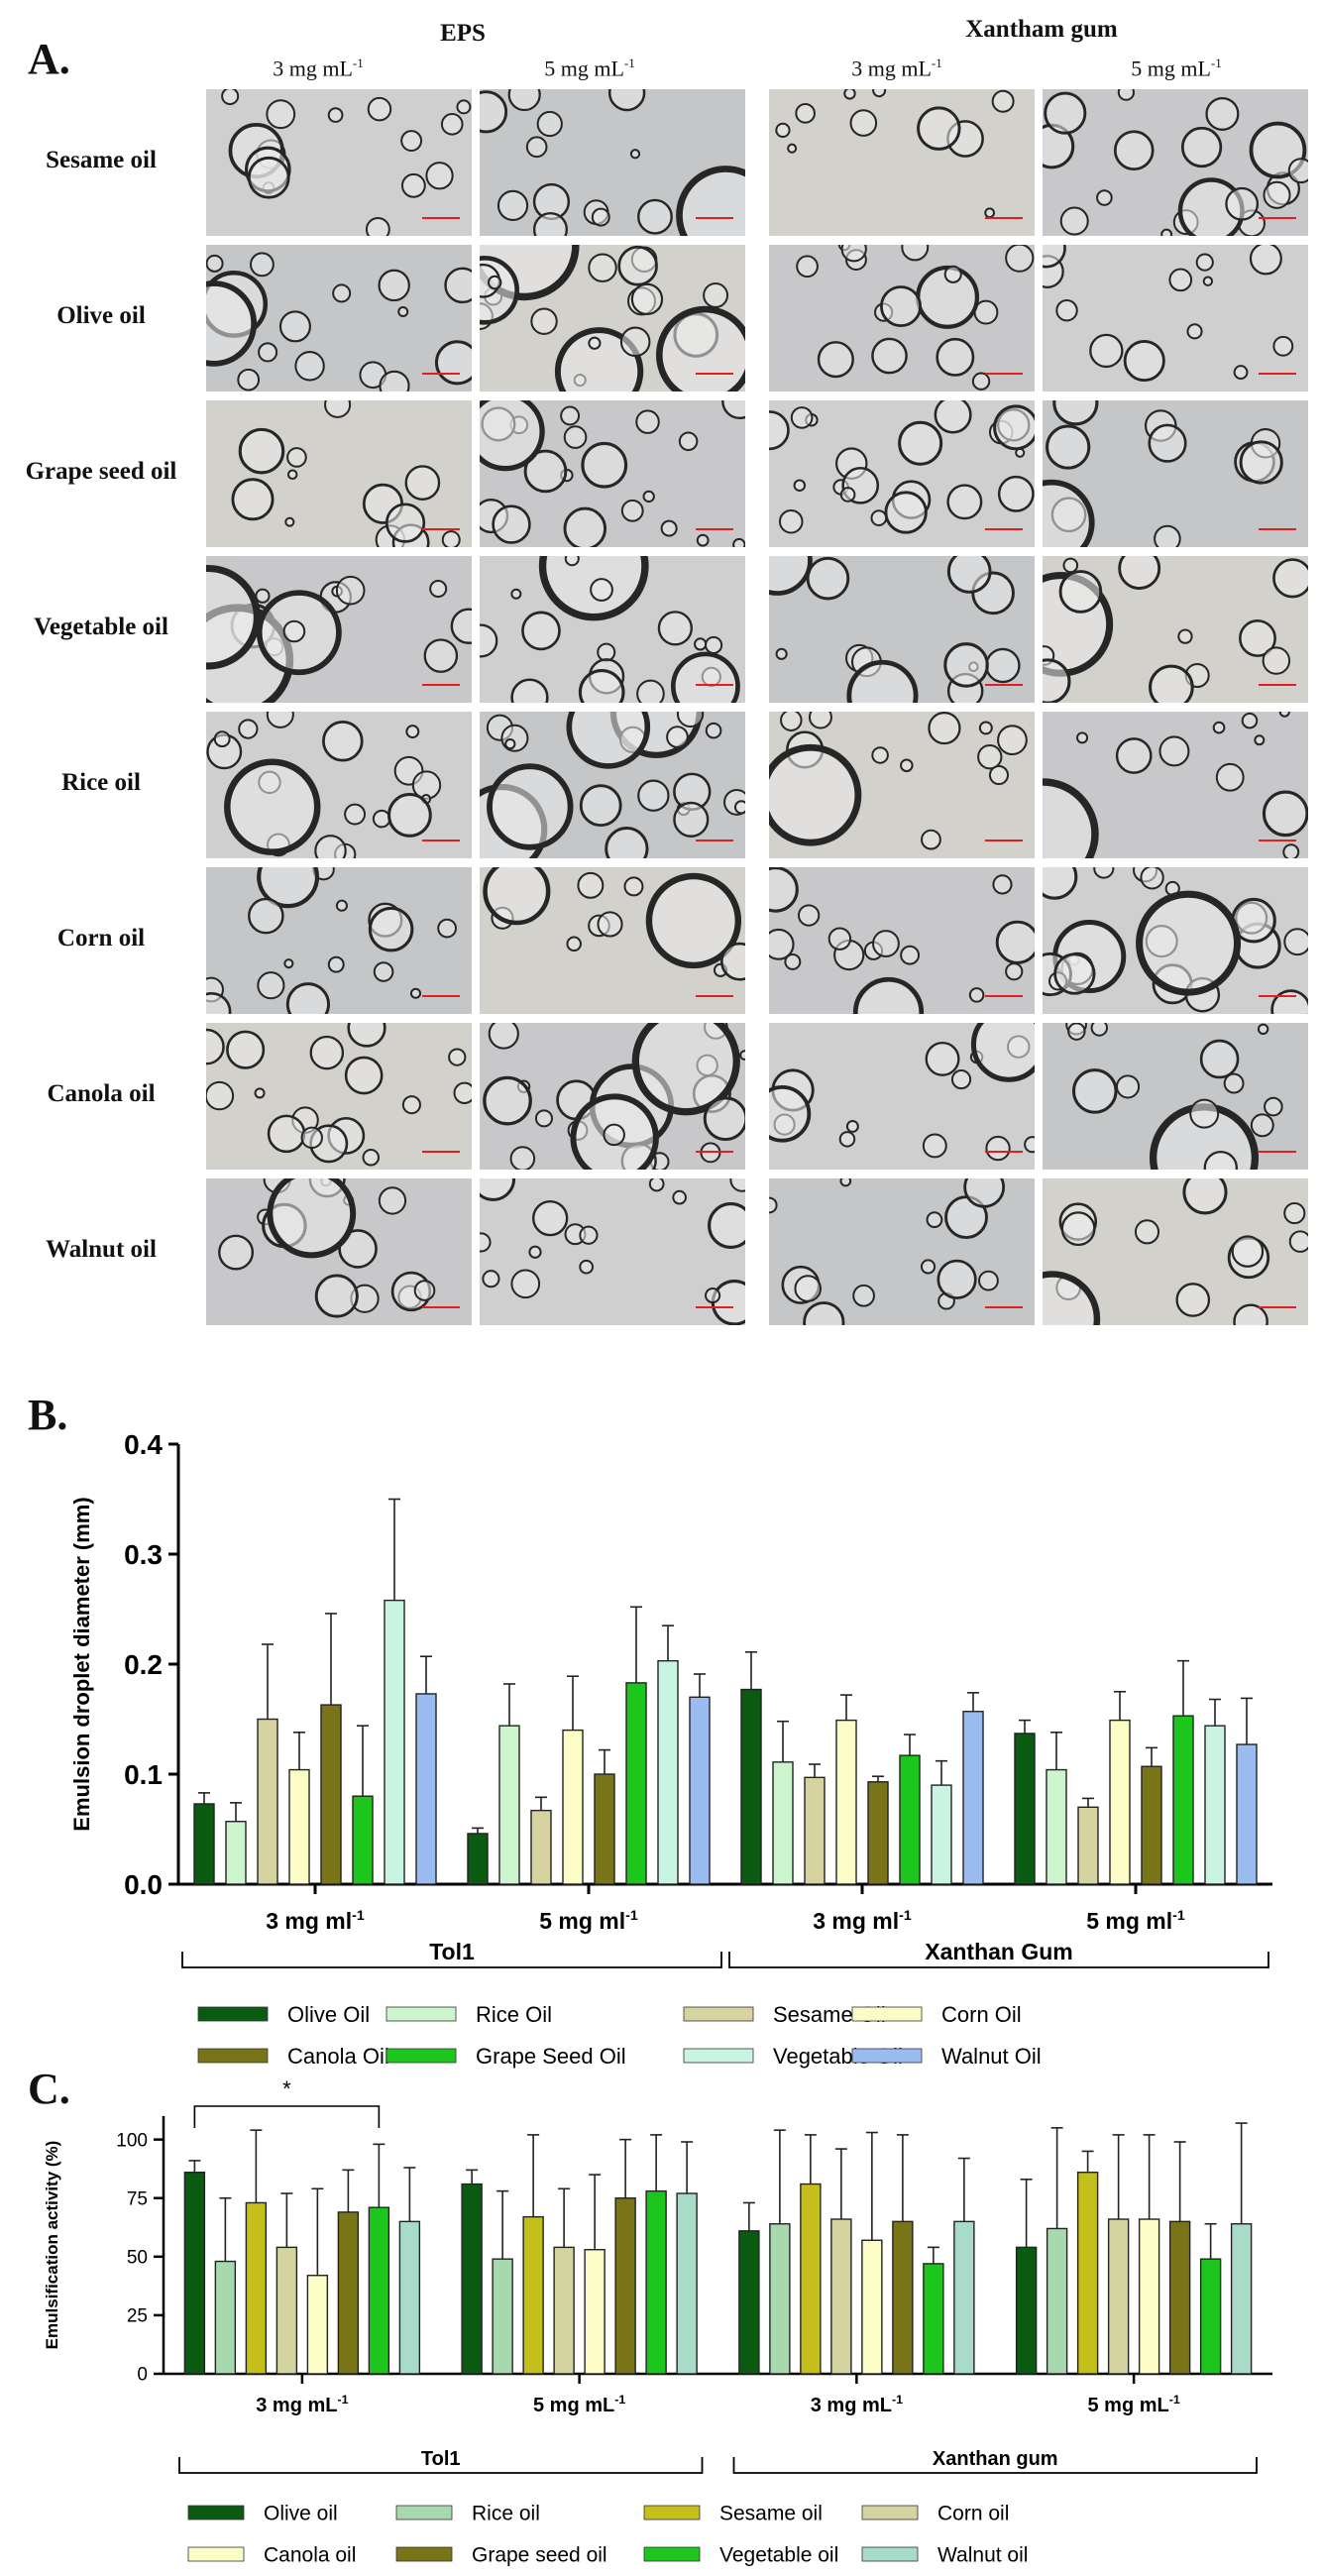 This screenshot has height=2576, width=1322. What do you see at coordinates (143, 1664) in the screenshot?
I see `y-tick-label: 0.2` at bounding box center [143, 1664].